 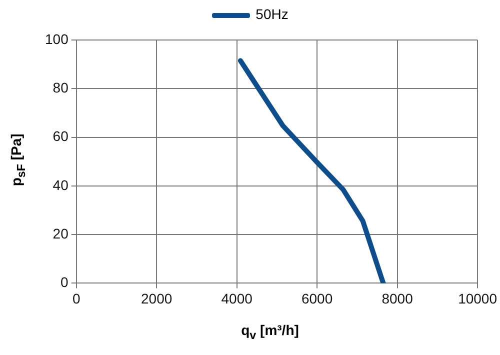 I want to click on y-tick-label: 0, so click(x=64, y=282).